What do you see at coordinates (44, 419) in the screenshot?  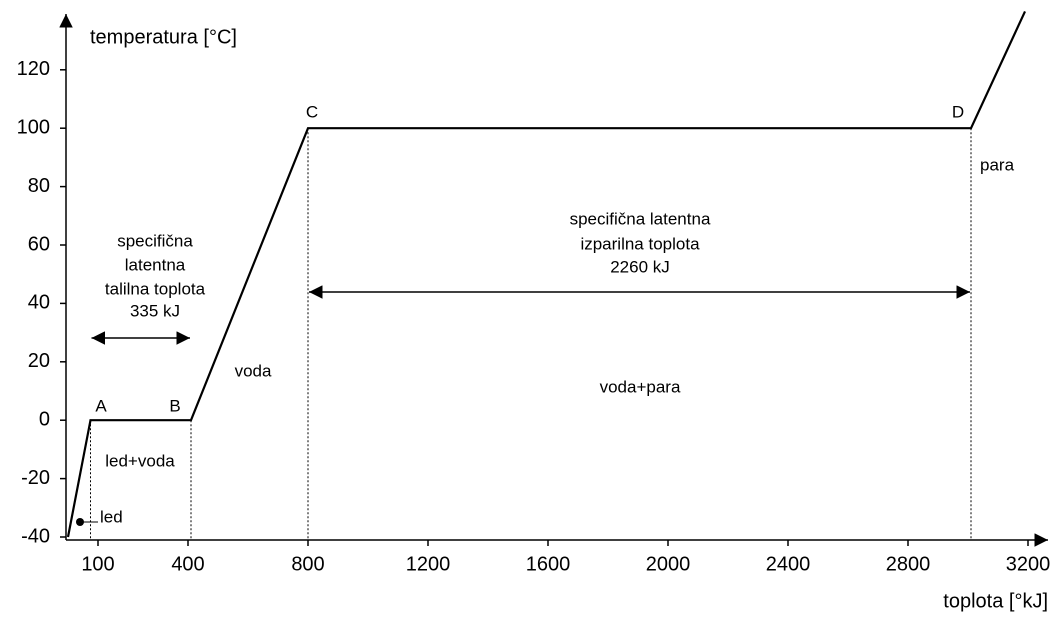 I see `y-tick-label: 0` at bounding box center [44, 419].